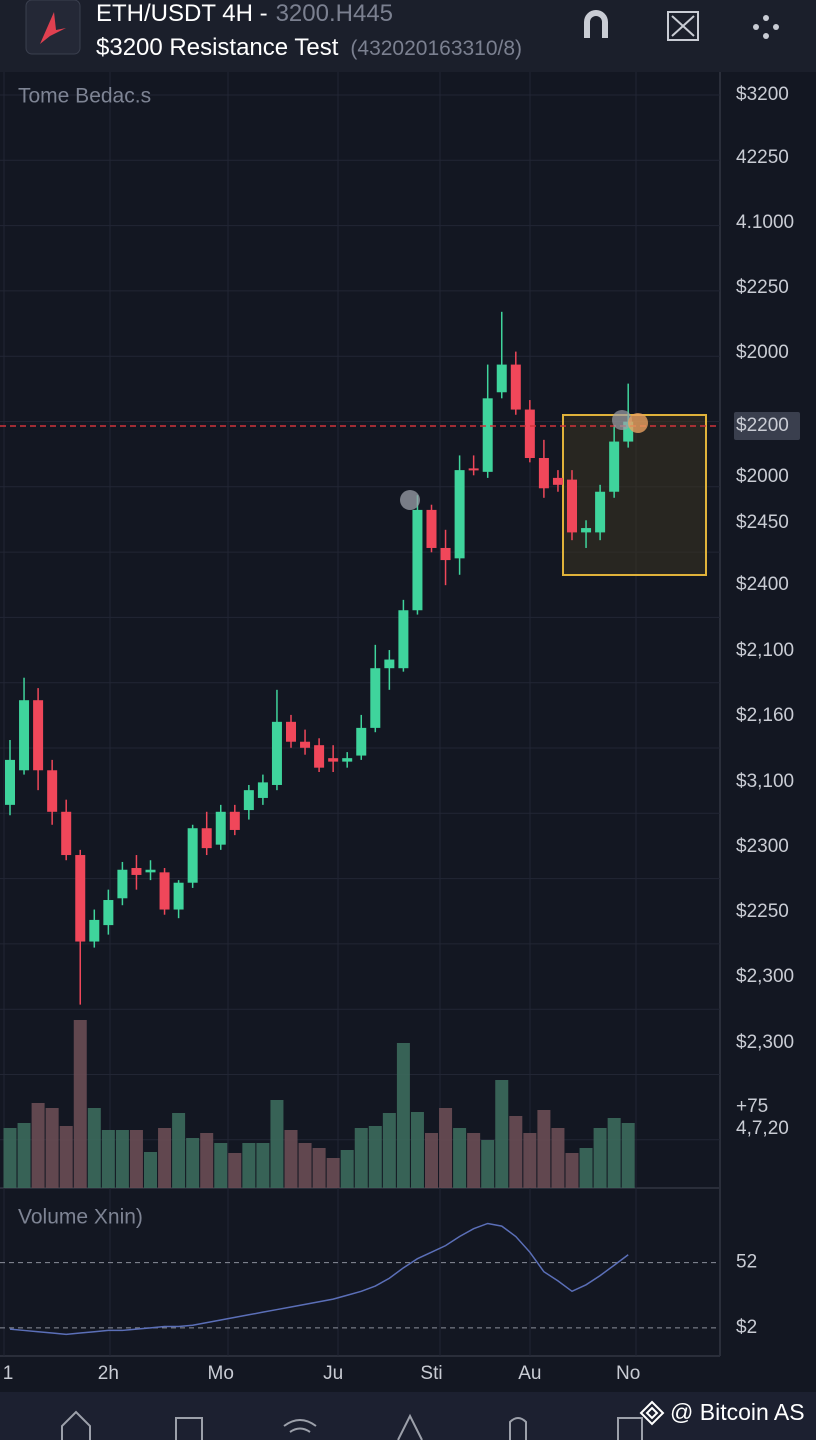 This screenshot has width=816, height=1440. What do you see at coordinates (596, 24) in the screenshot?
I see `magnet-icon` at bounding box center [596, 24].